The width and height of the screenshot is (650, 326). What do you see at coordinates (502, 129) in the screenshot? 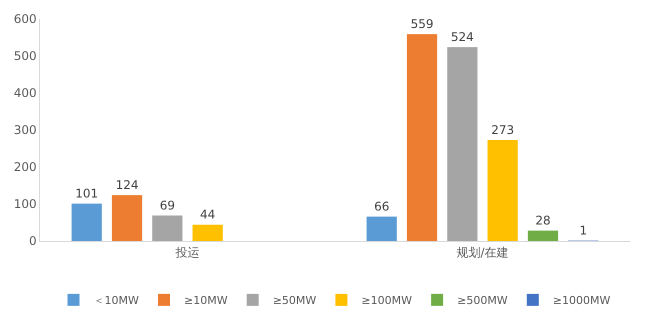
I see `data-label: 273` at bounding box center [502, 129].